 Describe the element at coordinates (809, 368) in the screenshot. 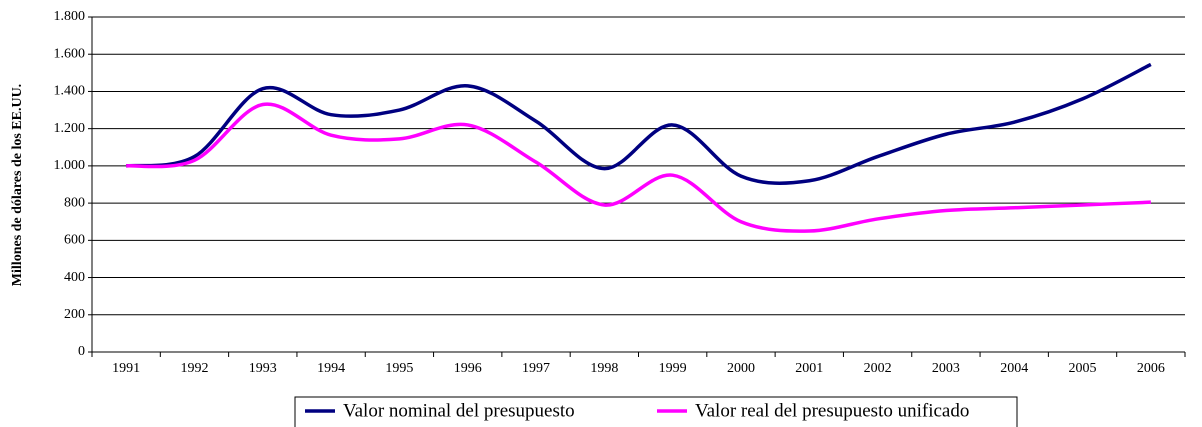

I see `x-tick-label: 2001` at that location.